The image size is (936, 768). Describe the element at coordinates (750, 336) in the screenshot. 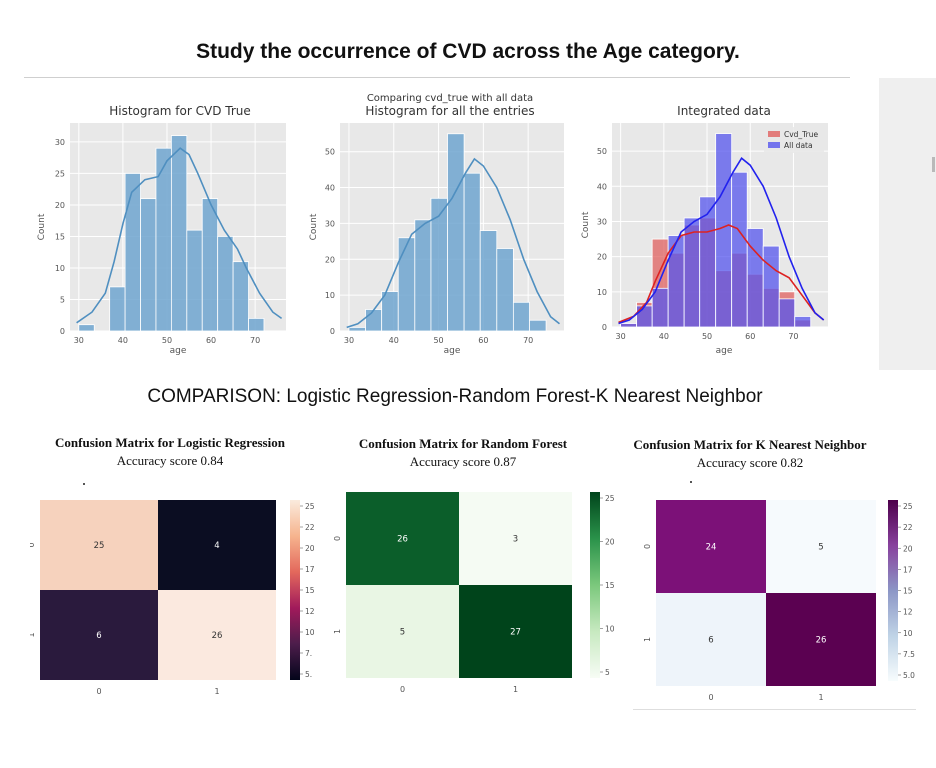

I see `x-tick-label: 60` at that location.